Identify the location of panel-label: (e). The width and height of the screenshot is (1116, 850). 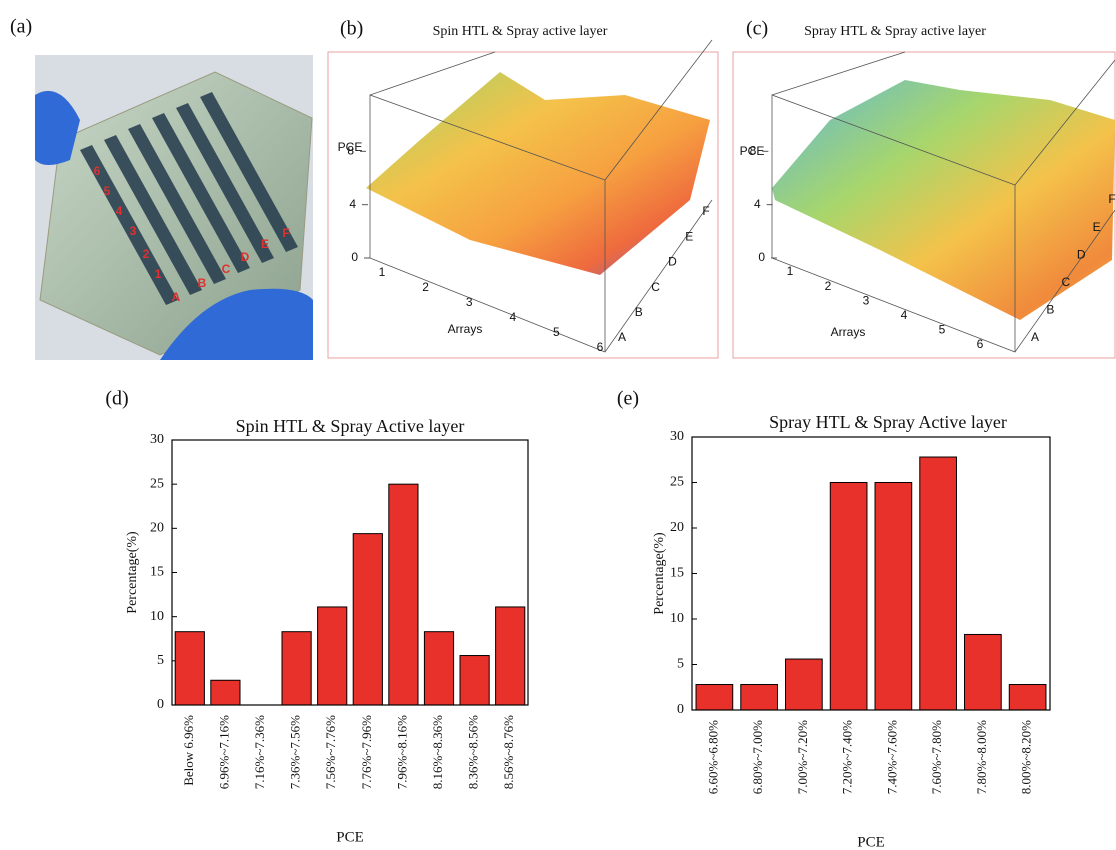
(628, 399).